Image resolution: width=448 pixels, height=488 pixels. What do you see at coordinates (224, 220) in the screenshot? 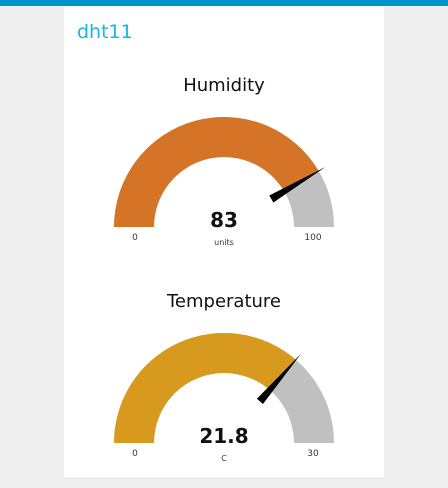
I see `gauge-value: 83` at bounding box center [224, 220].